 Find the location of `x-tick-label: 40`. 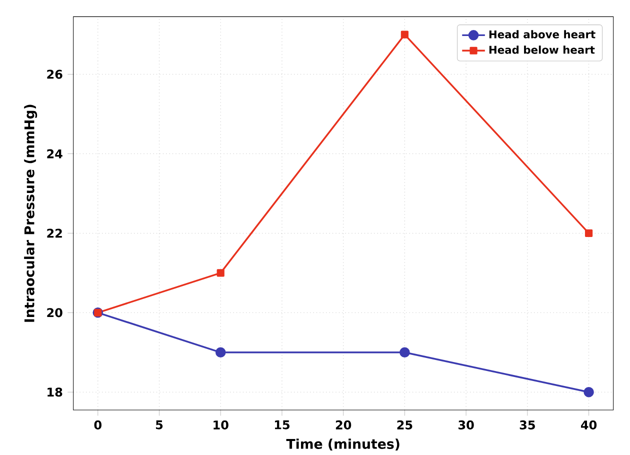

x-tick-label: 40 is located at coordinates (588, 425).